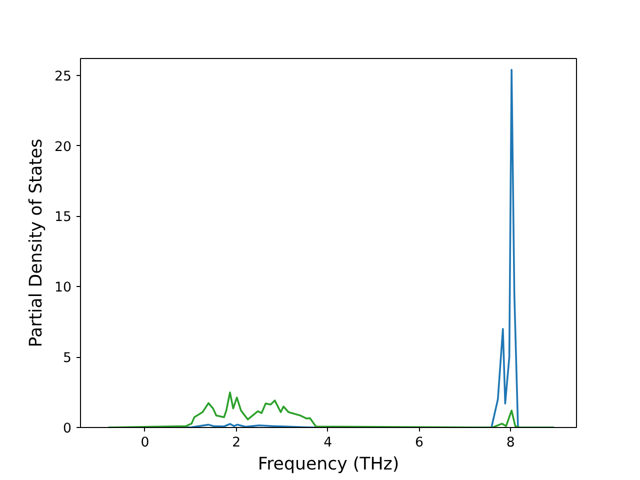 Image resolution: width=640 pixels, height=480 pixels. I want to click on x-tick-label: 6, so click(419, 443).